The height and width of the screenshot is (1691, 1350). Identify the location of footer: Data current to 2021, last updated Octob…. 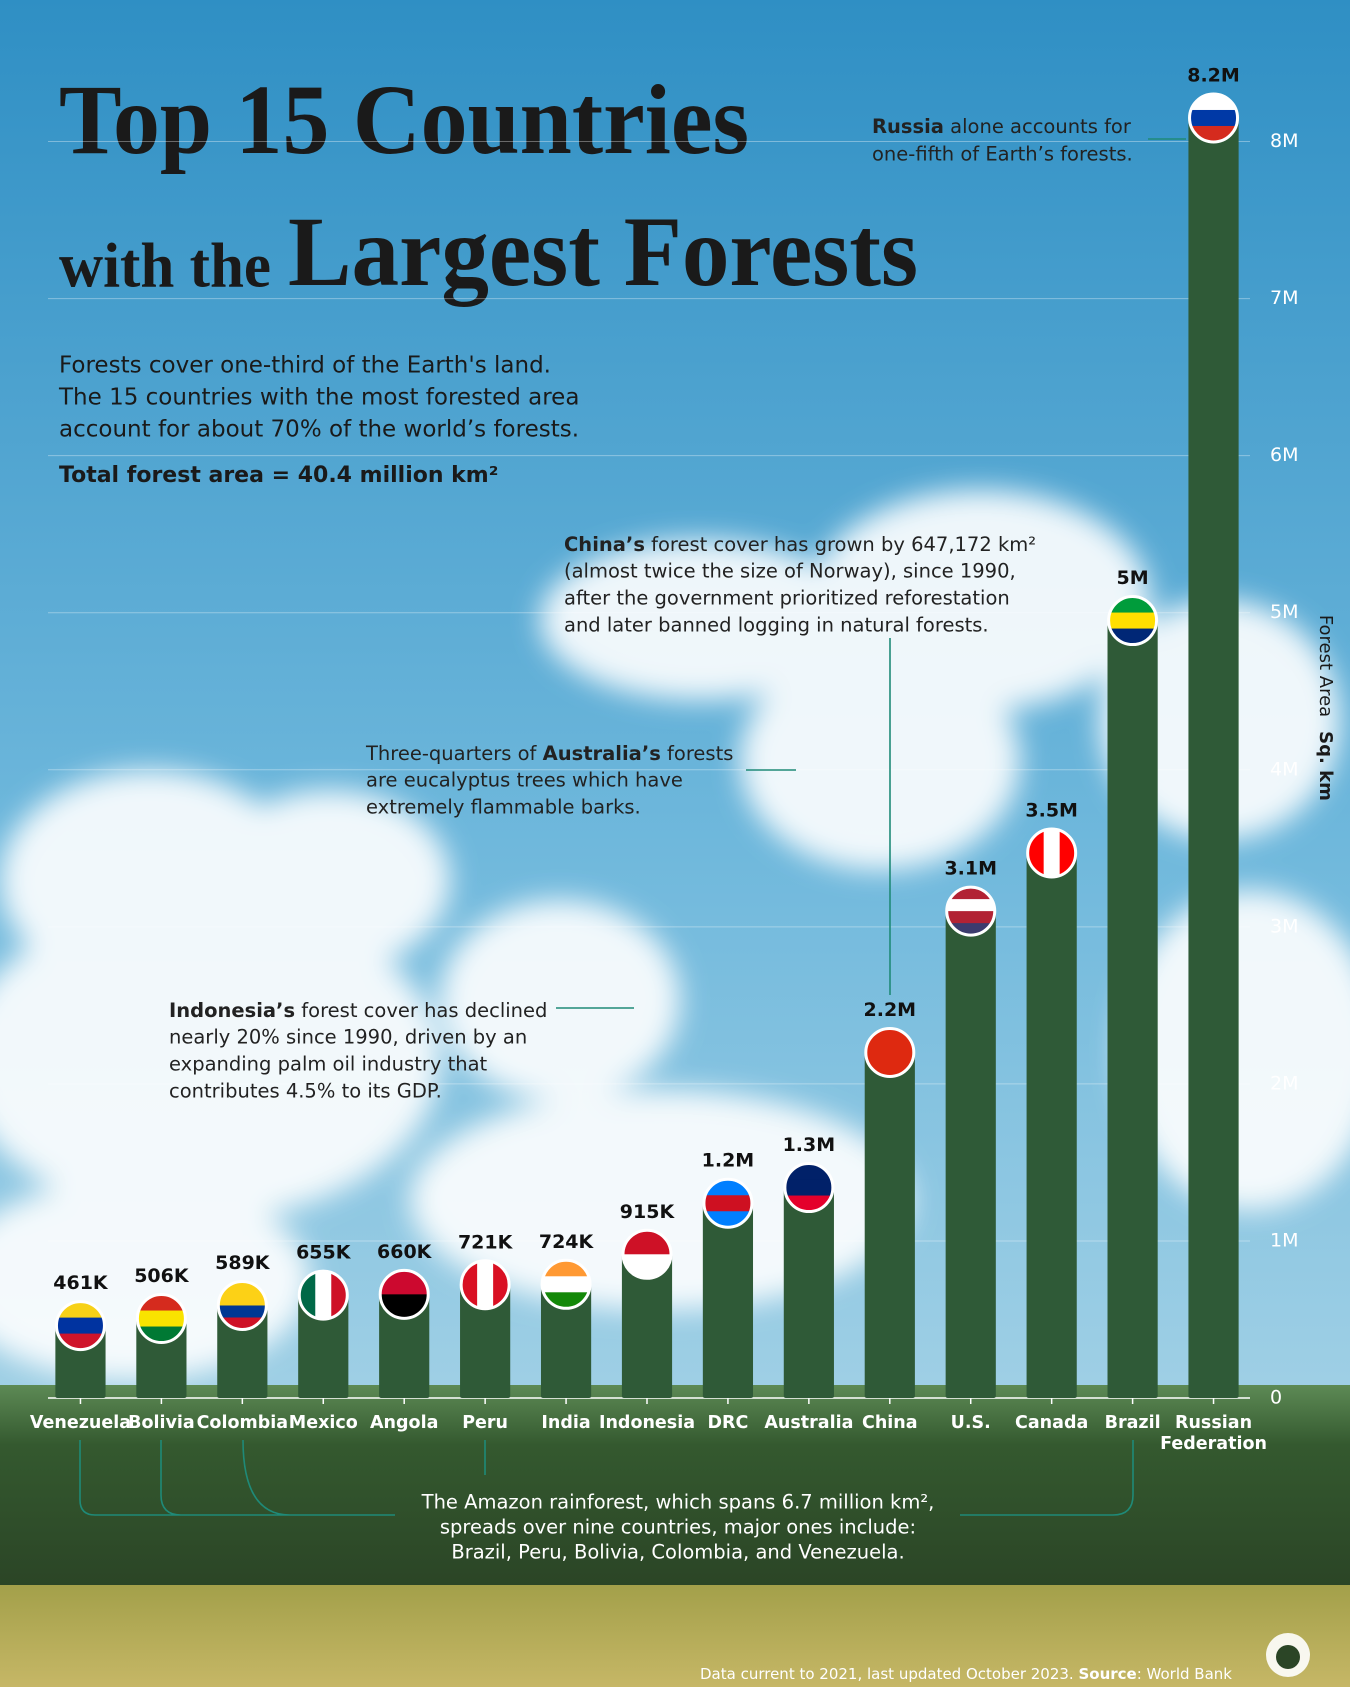
(966, 1674).